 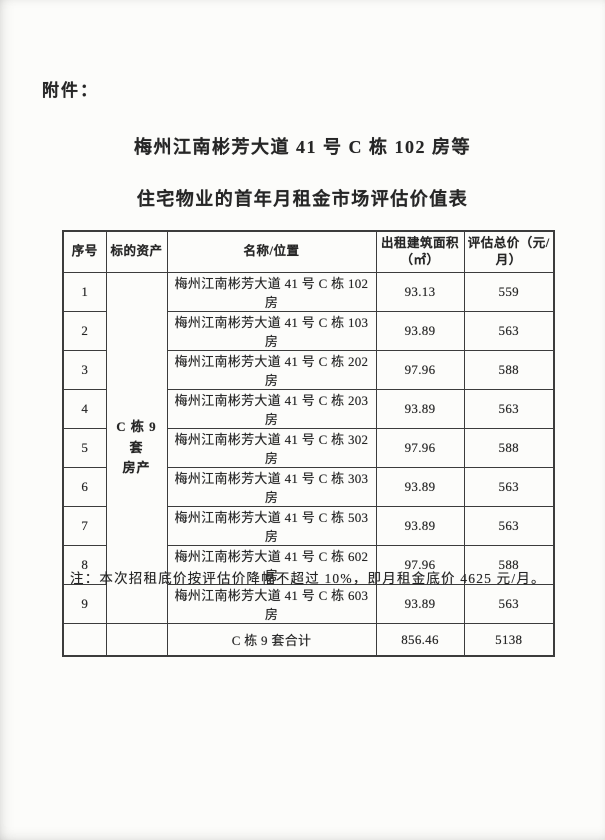 What do you see at coordinates (420, 260) in the screenshot?
I see `col-header-area-line2: （㎡）` at bounding box center [420, 260].